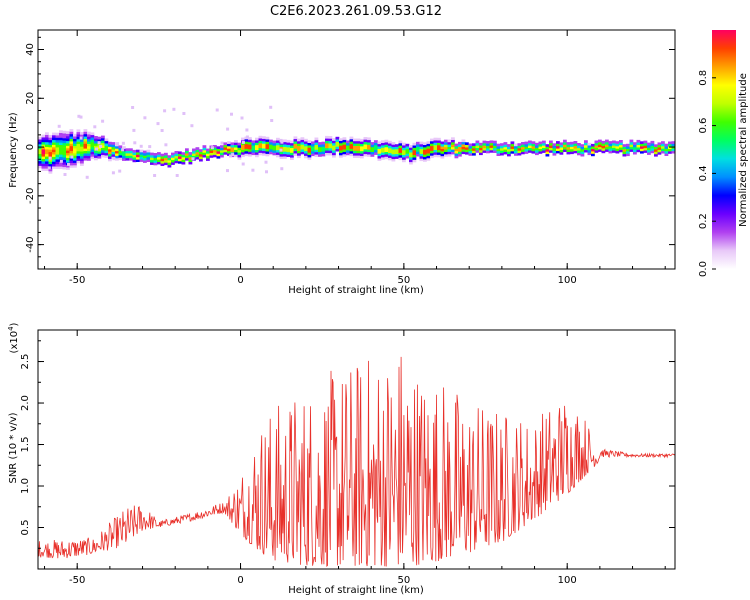 The image size is (750, 600). Describe the element at coordinates (14, 342) in the screenshot. I see `snr-y-multiplier-base: (x10` at that location.